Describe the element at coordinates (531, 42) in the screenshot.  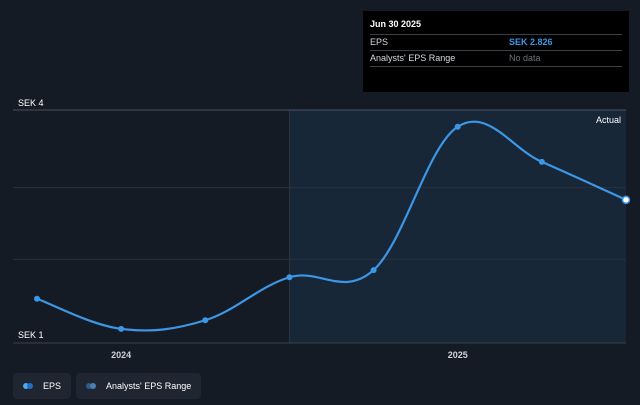
I see `tooltip-eps-value: SEK 2.826` at that location.